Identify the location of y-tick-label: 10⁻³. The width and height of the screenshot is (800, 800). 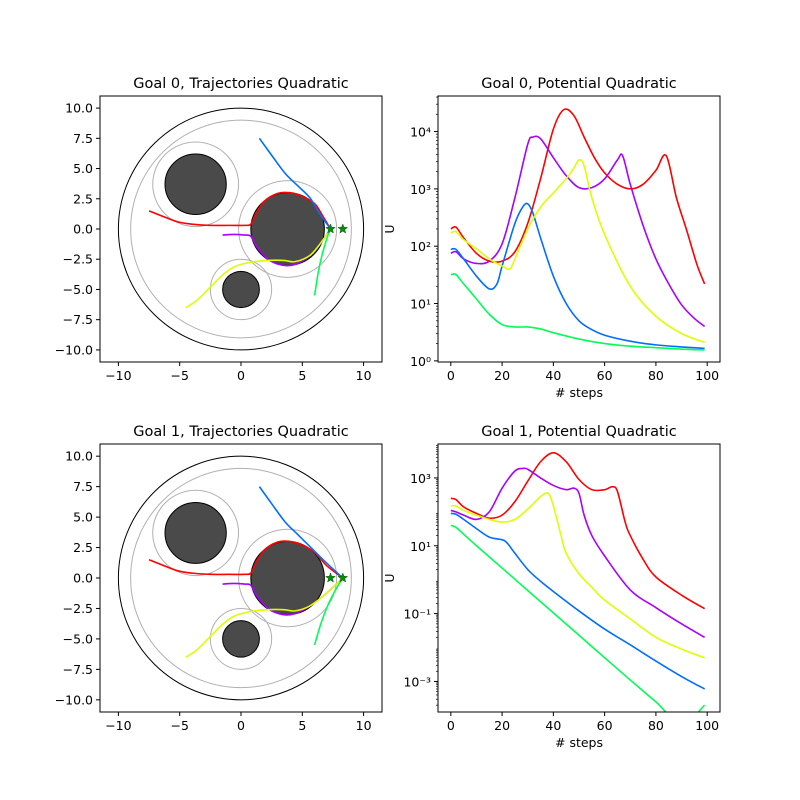
(417, 681).